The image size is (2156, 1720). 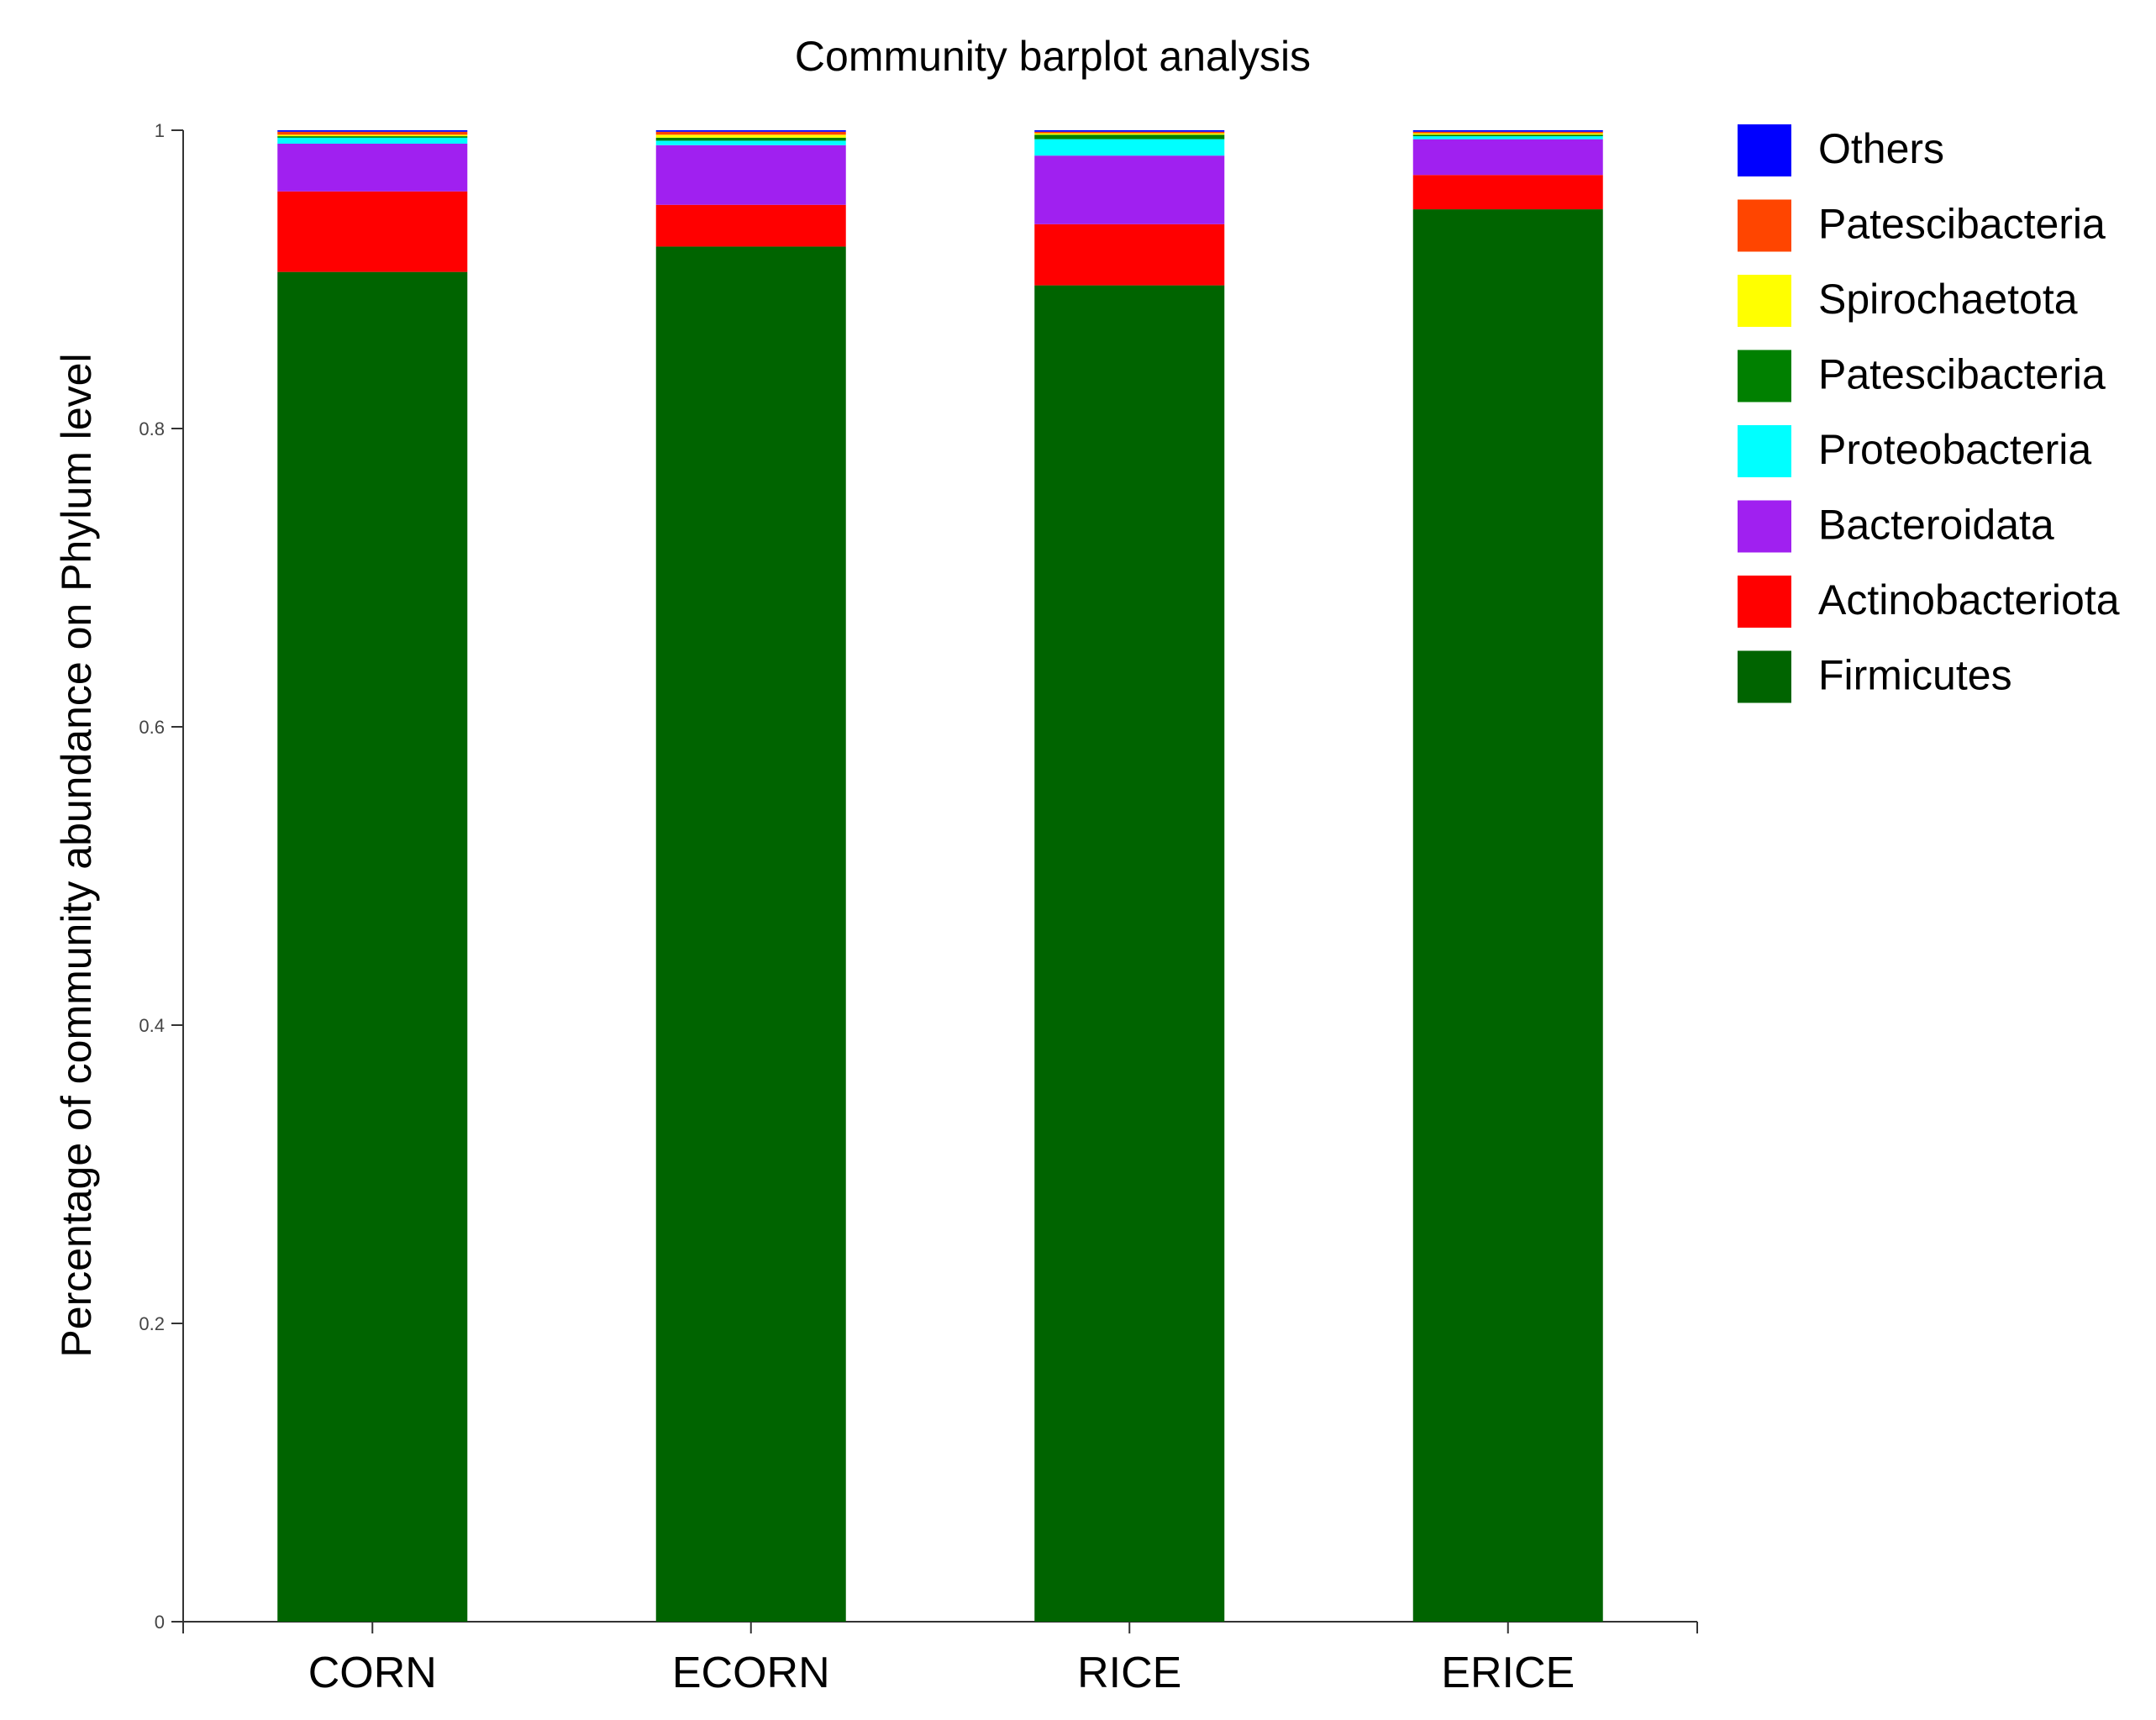 I want to click on legend-label: Bacteroidata, so click(x=1936, y=525).